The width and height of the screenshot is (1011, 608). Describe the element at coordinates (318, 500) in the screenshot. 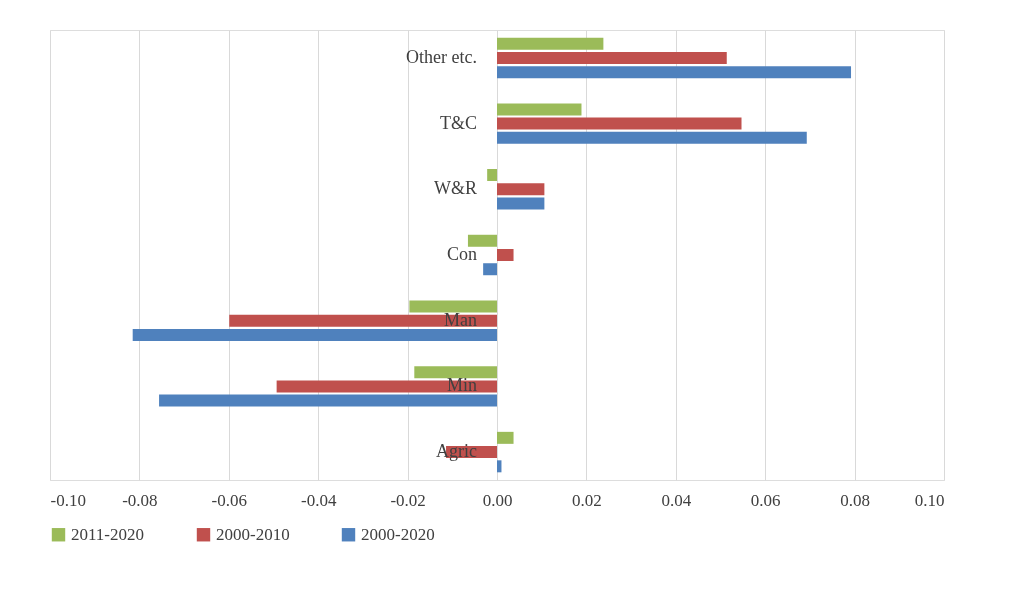

I see `x-tick-label: -0.04` at that location.